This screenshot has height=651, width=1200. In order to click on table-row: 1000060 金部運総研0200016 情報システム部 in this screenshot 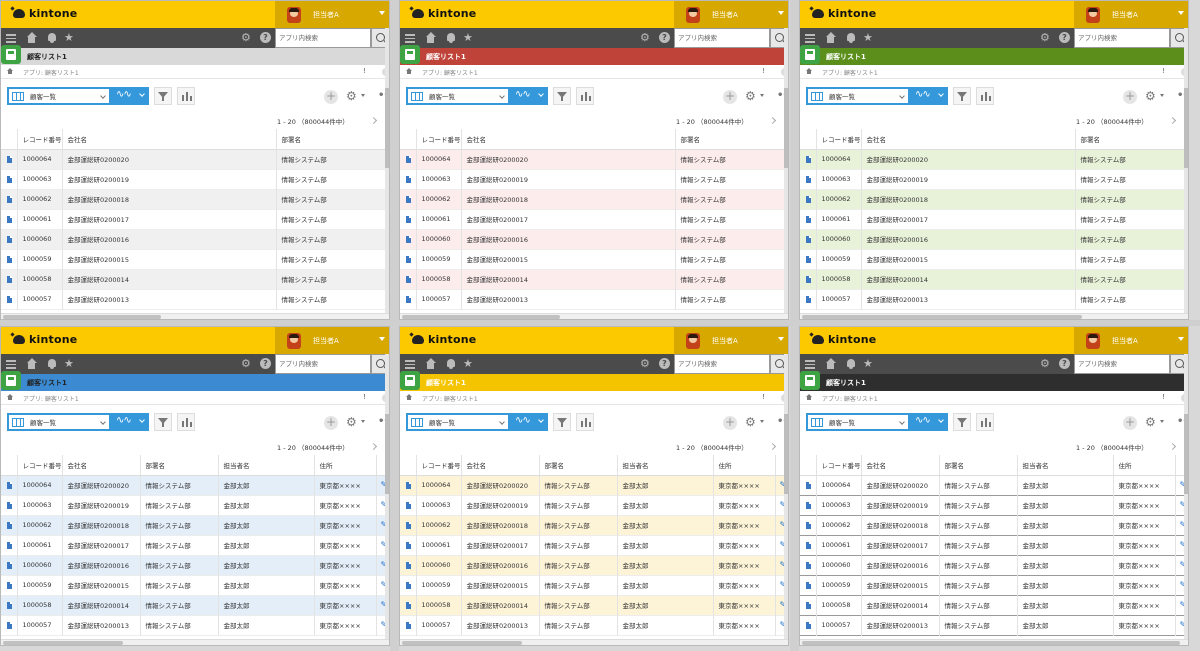, I will do `click(593, 239)`.